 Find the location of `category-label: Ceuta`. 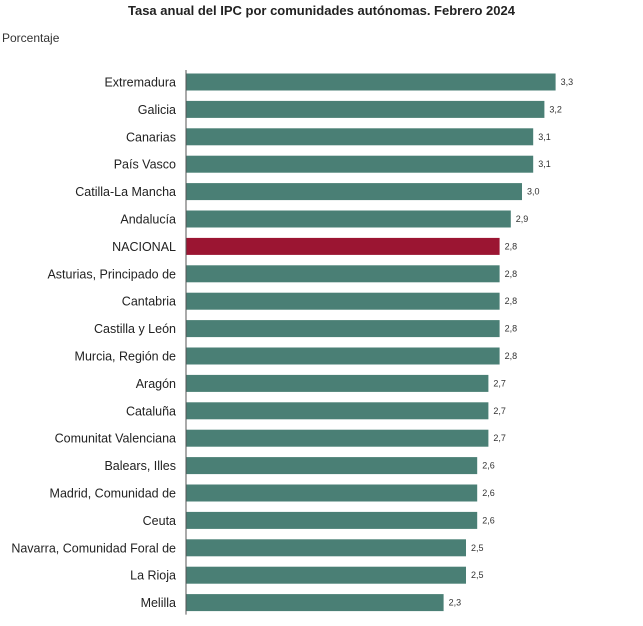

category-label: Ceuta is located at coordinates (159, 521).